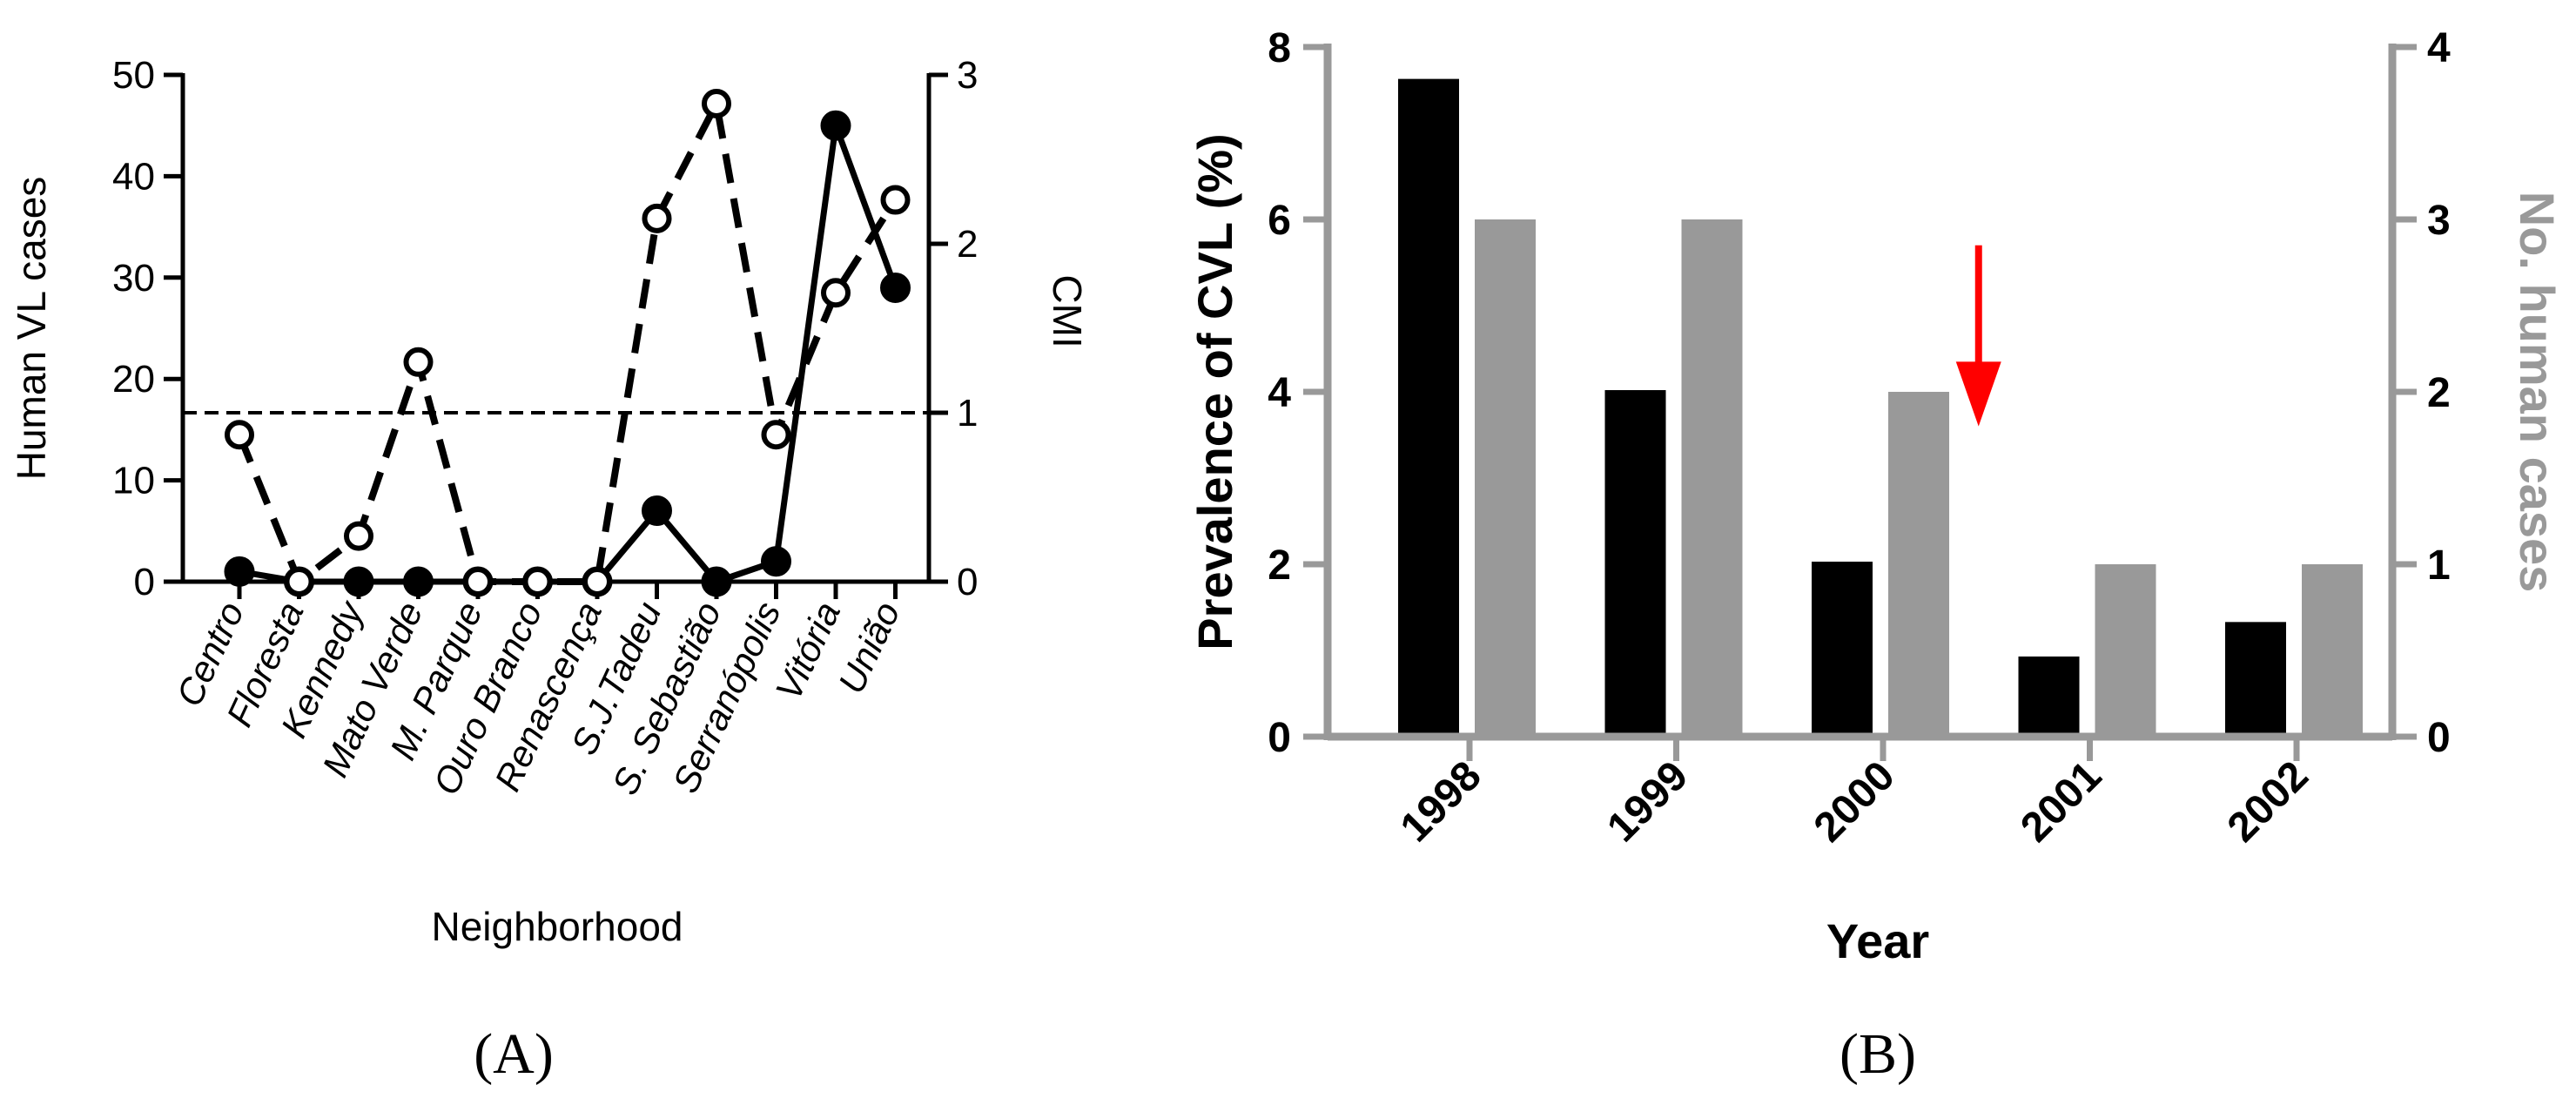 The width and height of the screenshot is (2576, 1105). I want to click on y-axis-label-right: CMI, so click(1067, 310).